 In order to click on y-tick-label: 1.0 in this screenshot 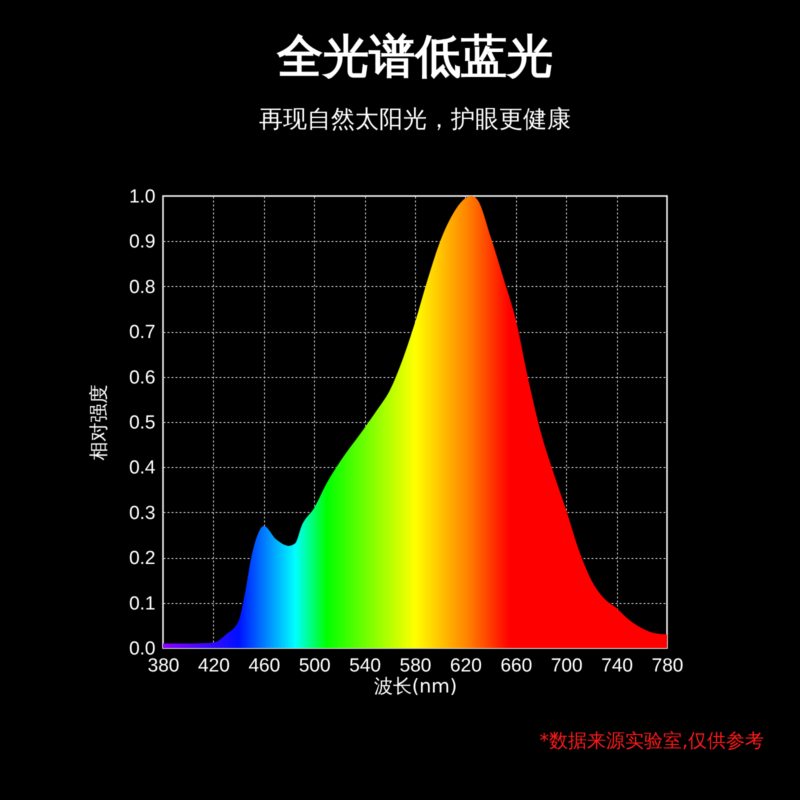, I will do `click(142, 197)`.